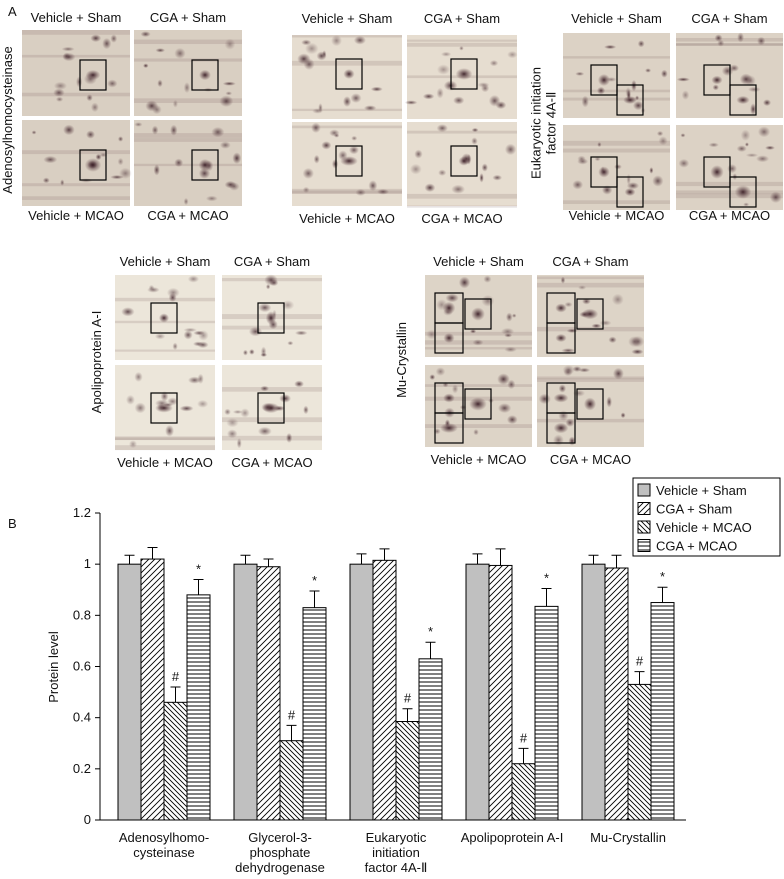 This screenshot has height=879, width=784. I want to click on condition-label: Vehicle + MCAO, so click(617, 215).